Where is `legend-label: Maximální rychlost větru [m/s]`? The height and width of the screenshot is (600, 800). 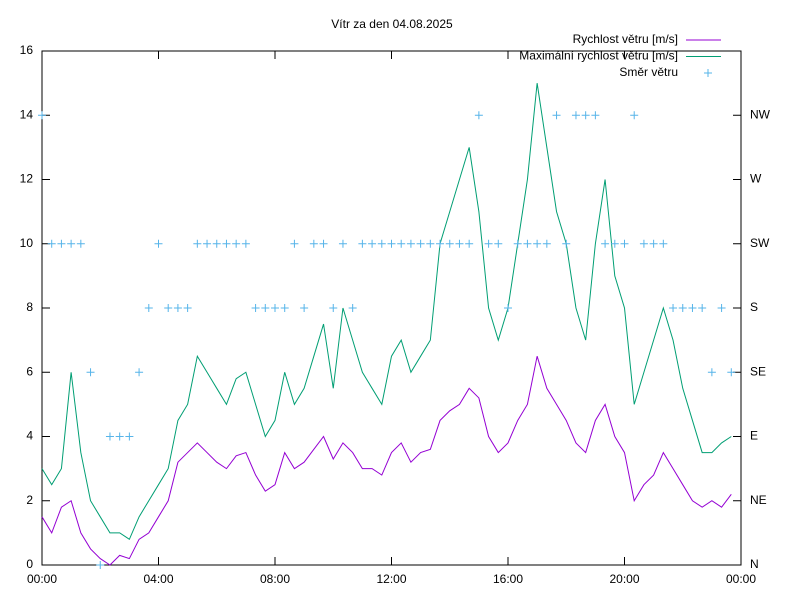 legend-label: Maximální rychlost větru [m/s] is located at coordinates (598, 56).